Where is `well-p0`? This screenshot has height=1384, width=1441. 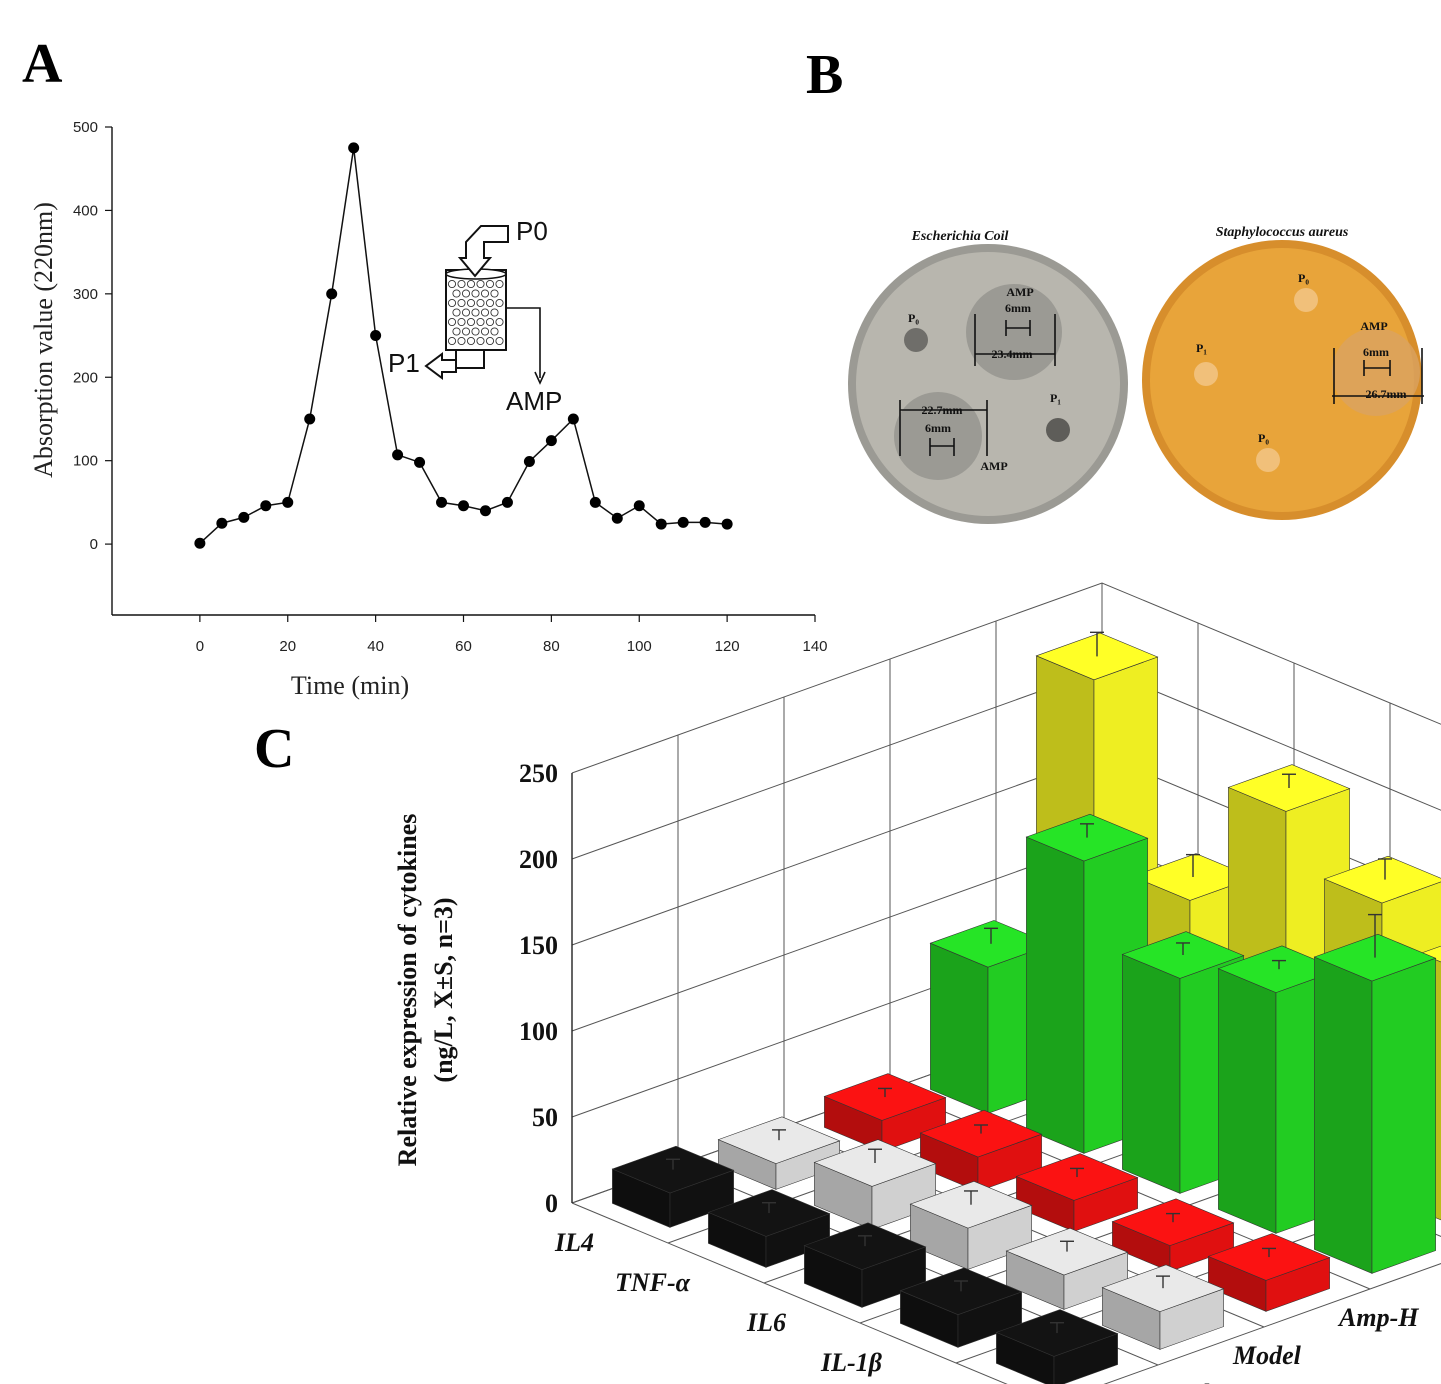 well-p0 is located at coordinates (916, 340).